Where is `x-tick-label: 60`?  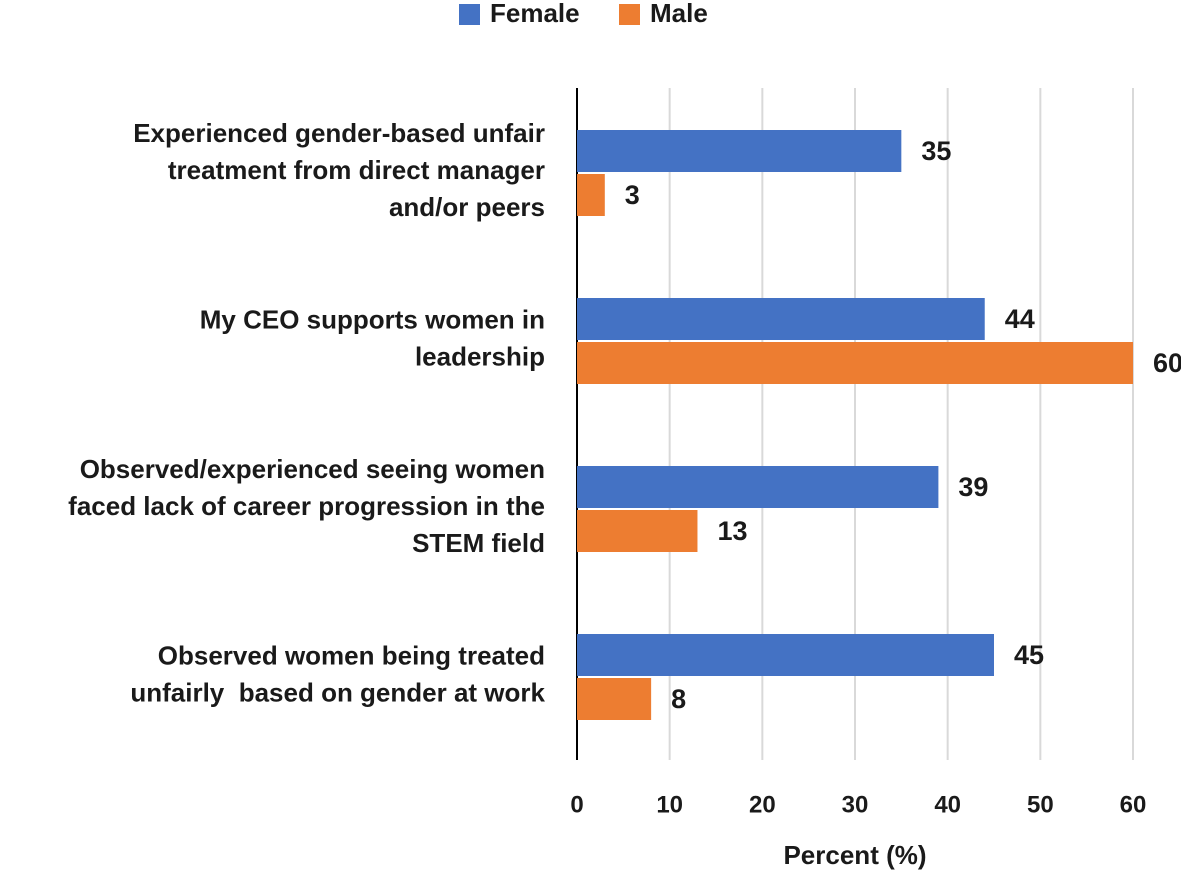
x-tick-label: 60 is located at coordinates (1133, 804).